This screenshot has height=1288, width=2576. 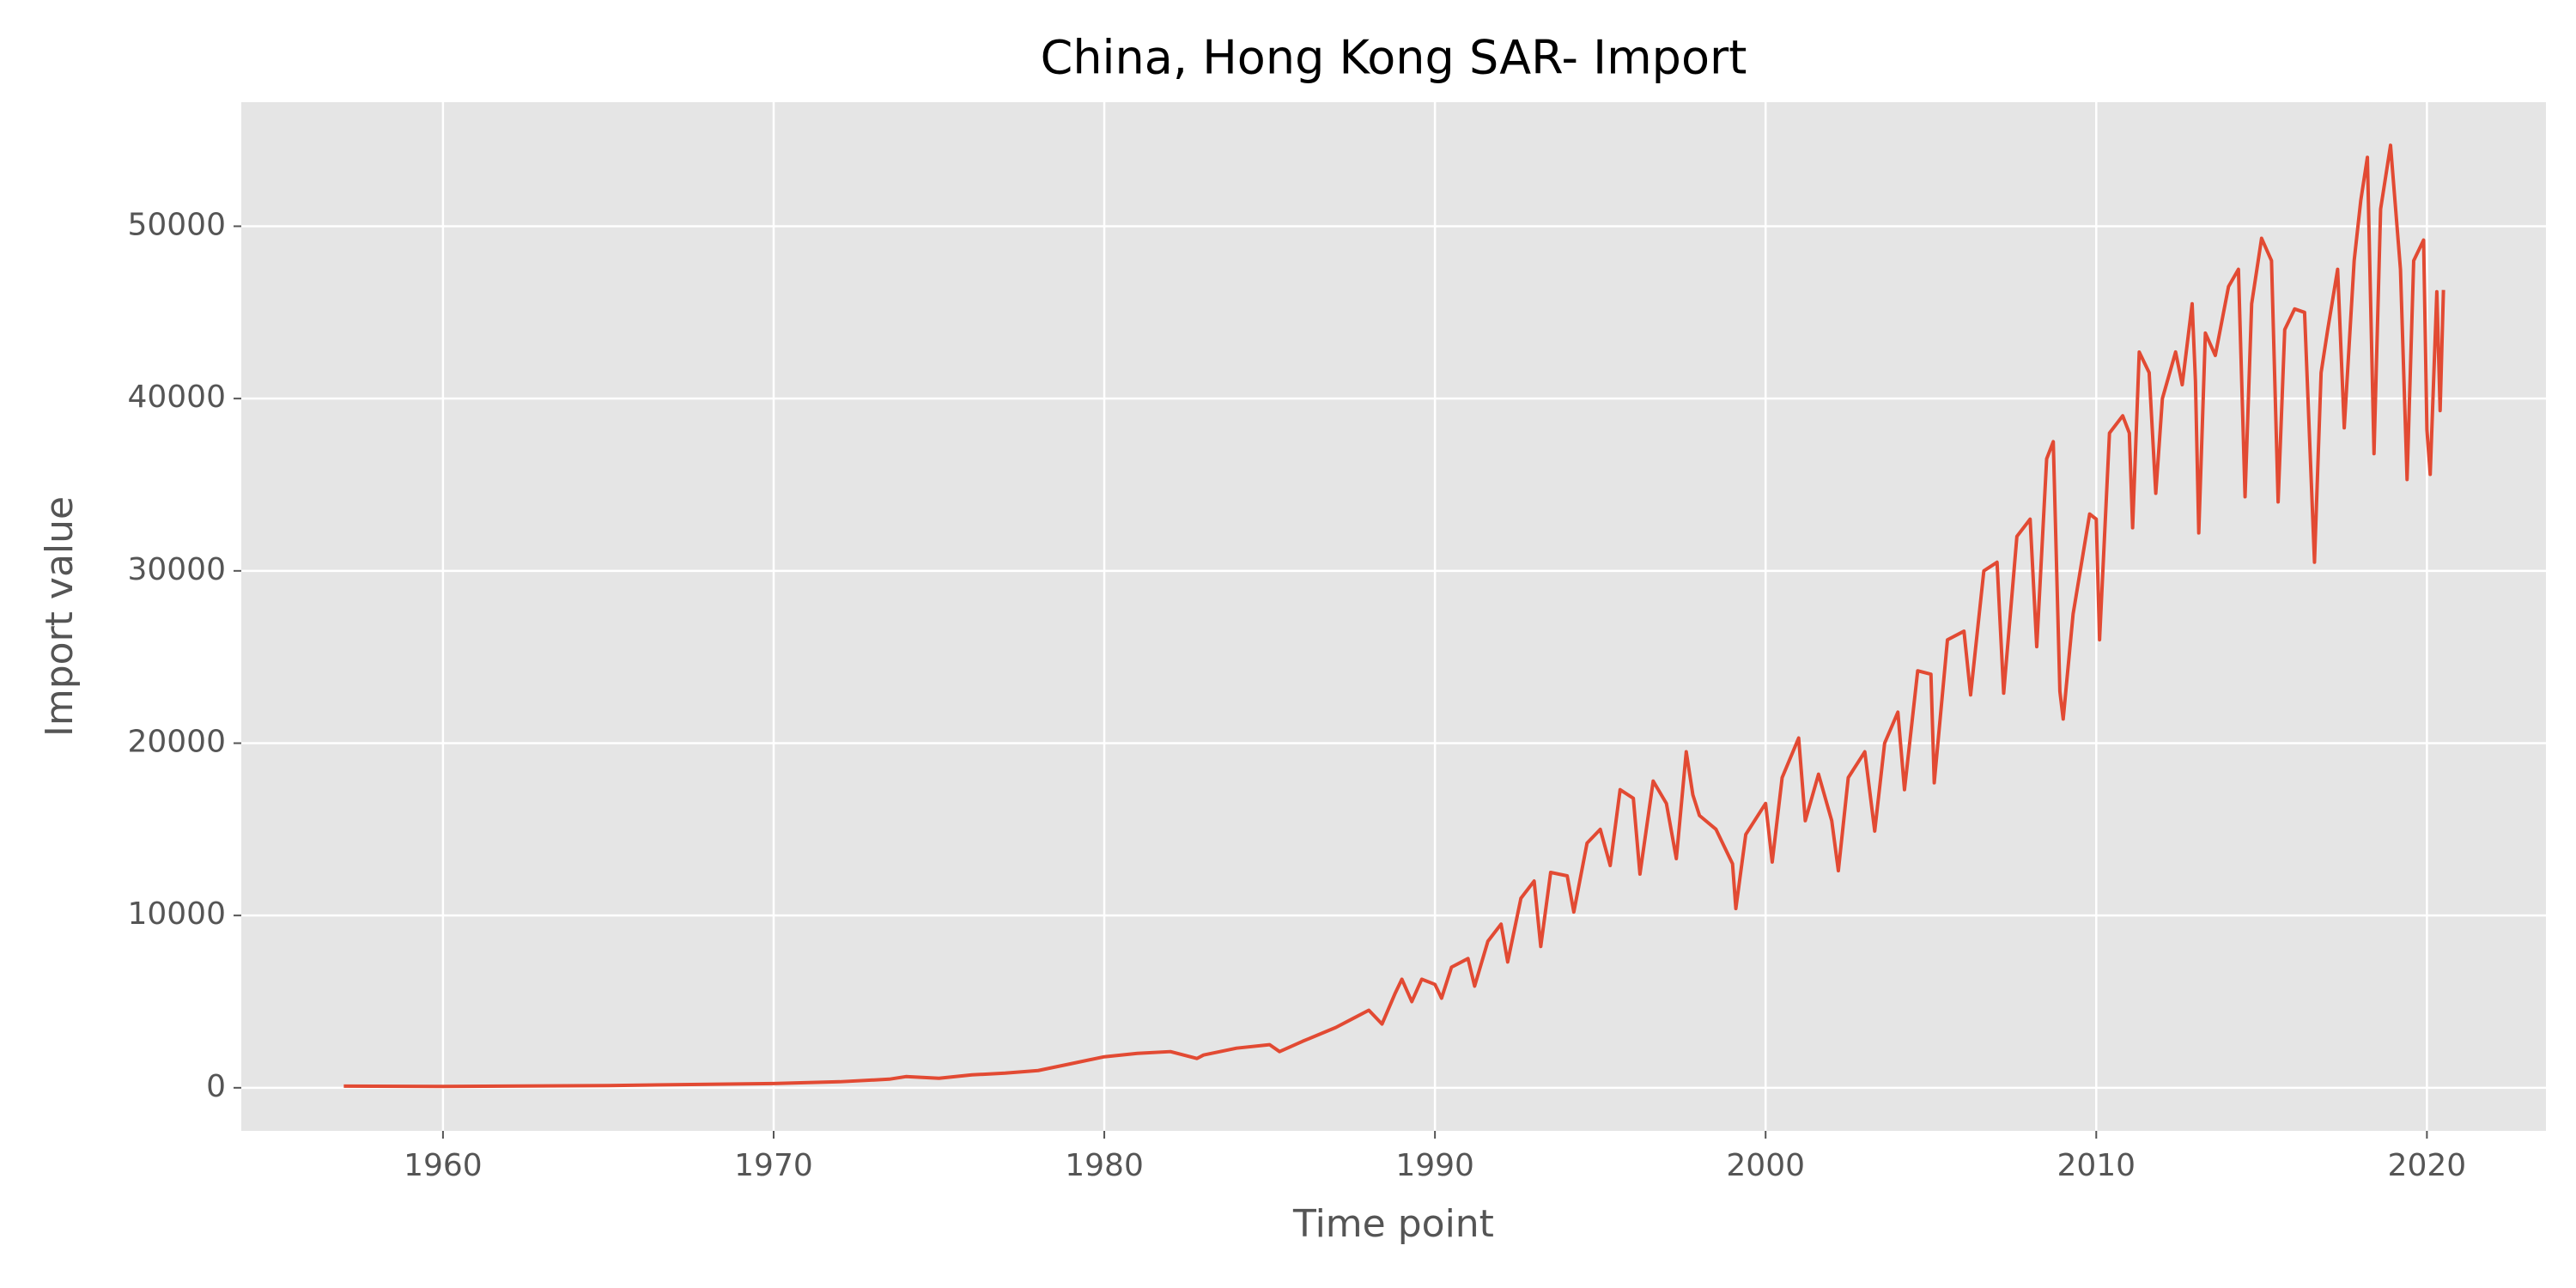 I want to click on x-tick-label: 1990, so click(x=1434, y=1166).